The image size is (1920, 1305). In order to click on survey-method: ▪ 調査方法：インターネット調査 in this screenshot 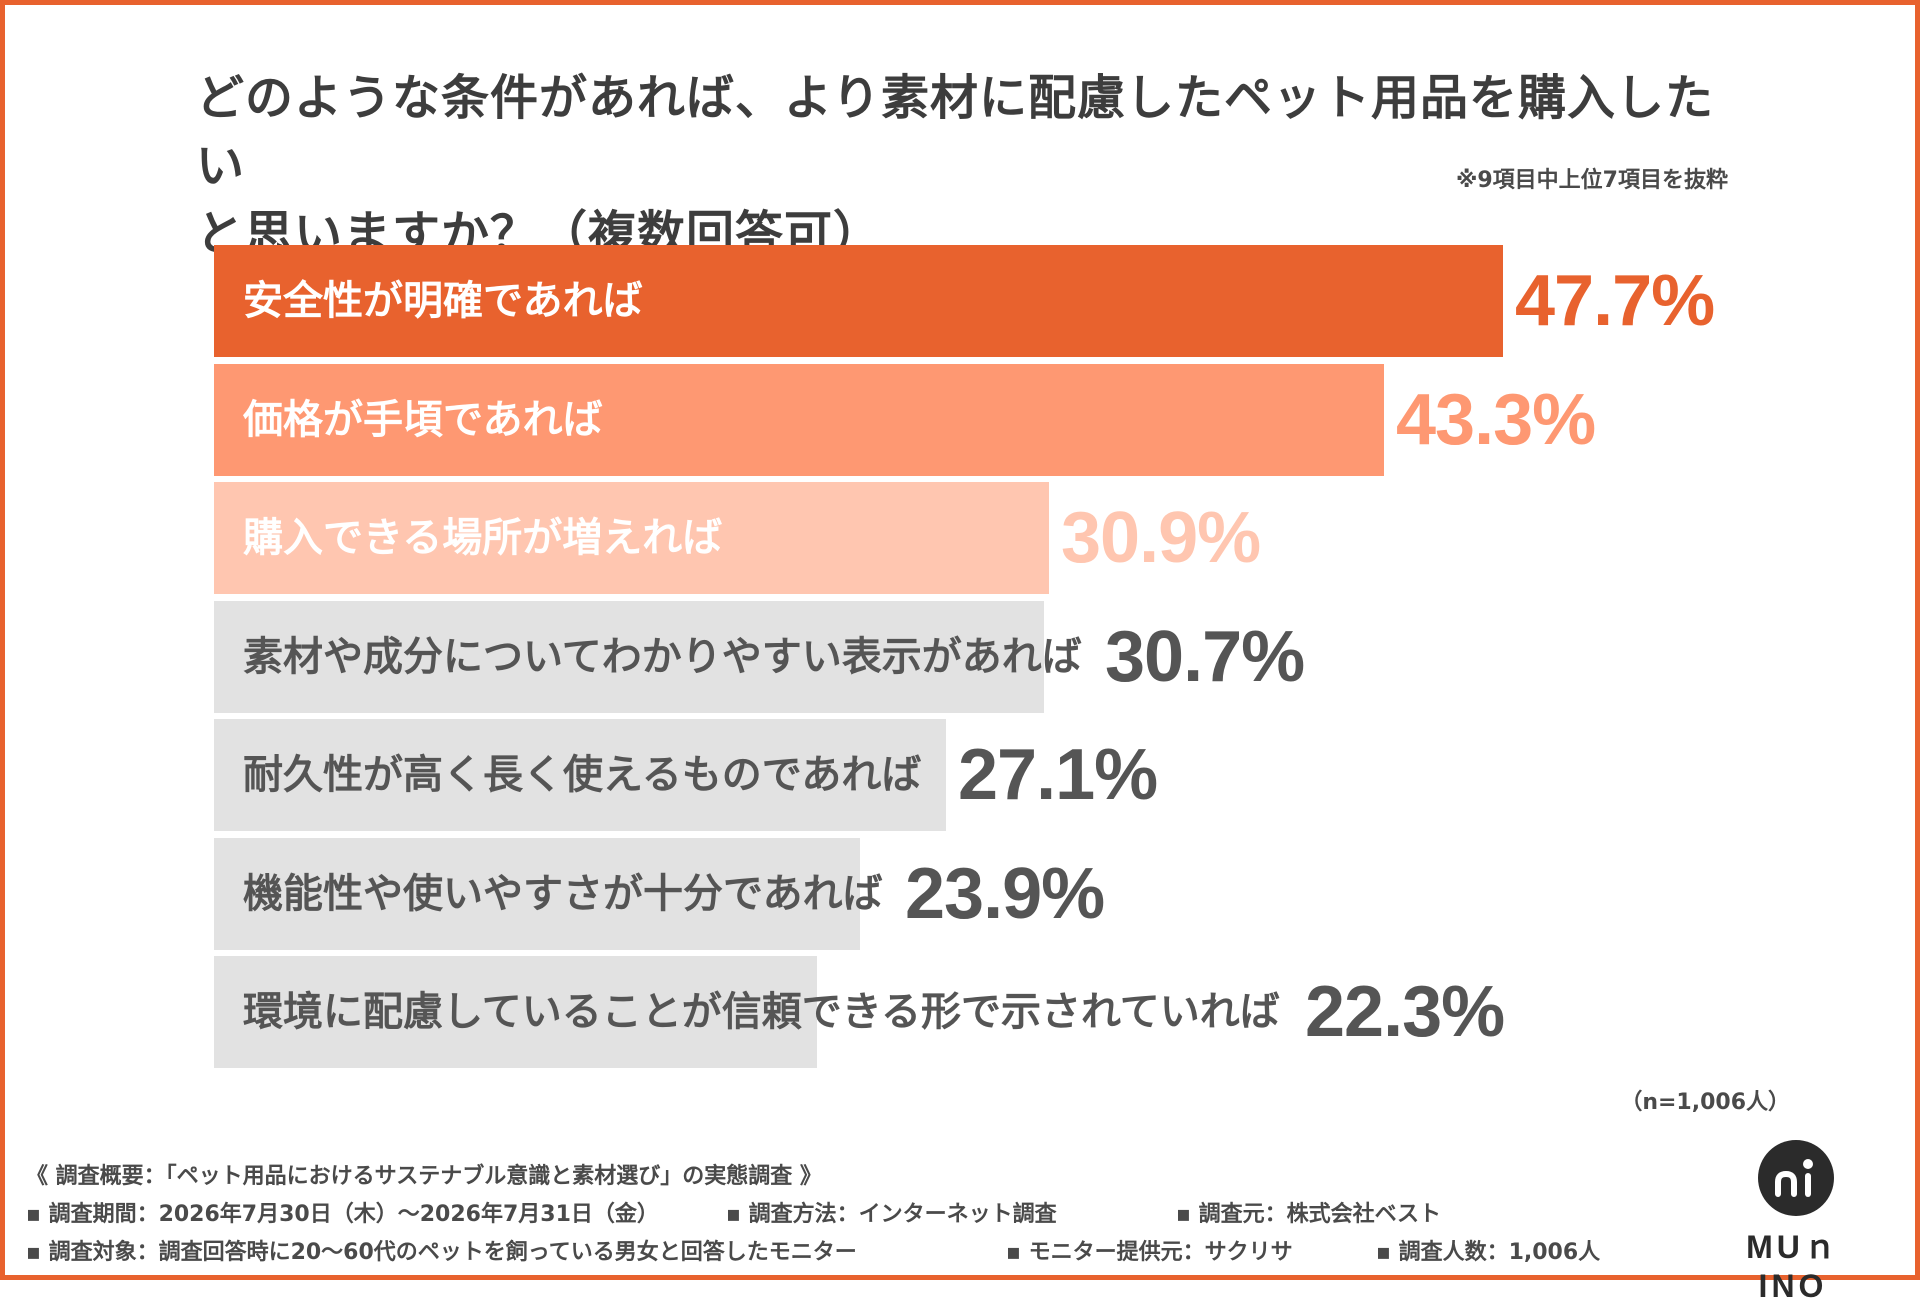, I will do `click(891, 1214)`.